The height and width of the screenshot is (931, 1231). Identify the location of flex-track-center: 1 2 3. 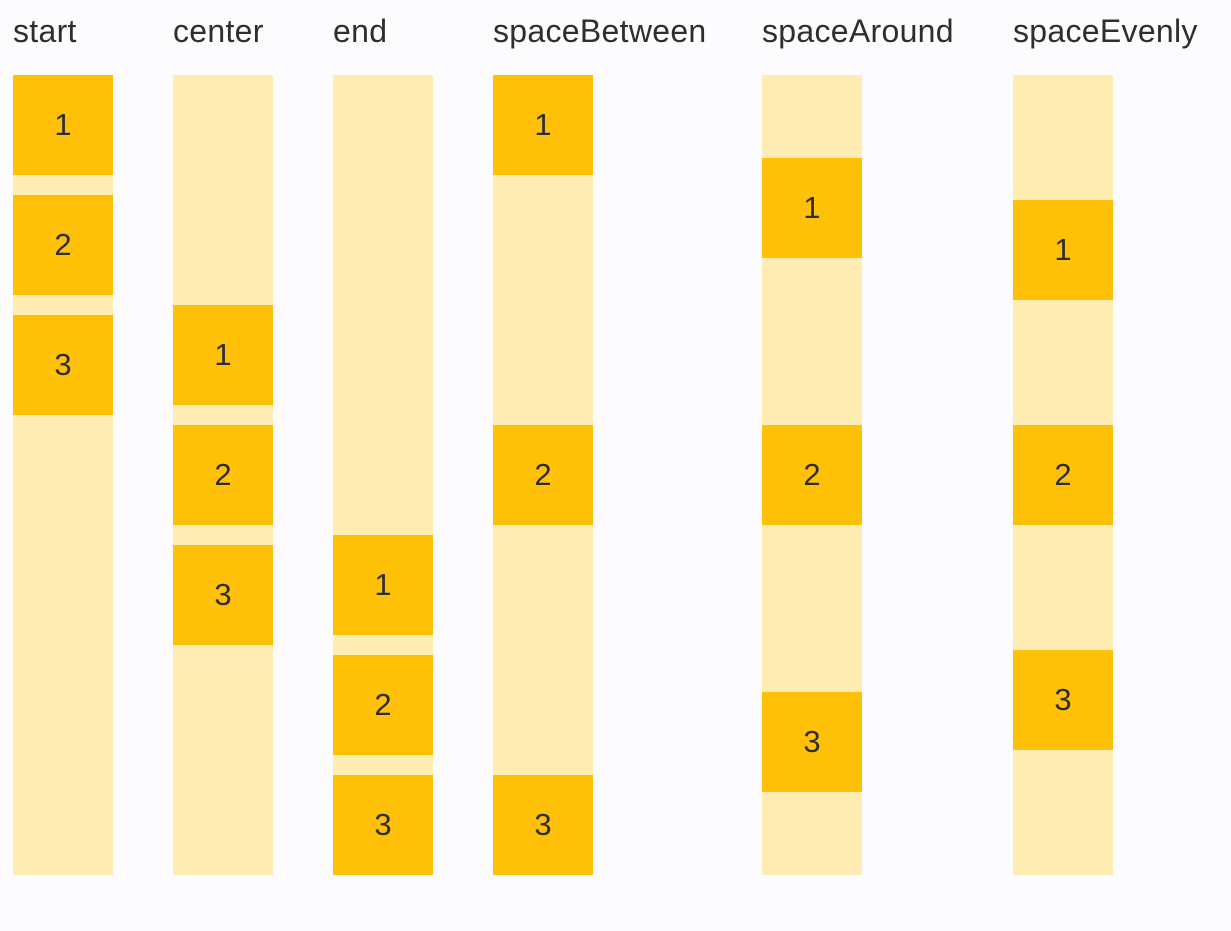
(223, 475).